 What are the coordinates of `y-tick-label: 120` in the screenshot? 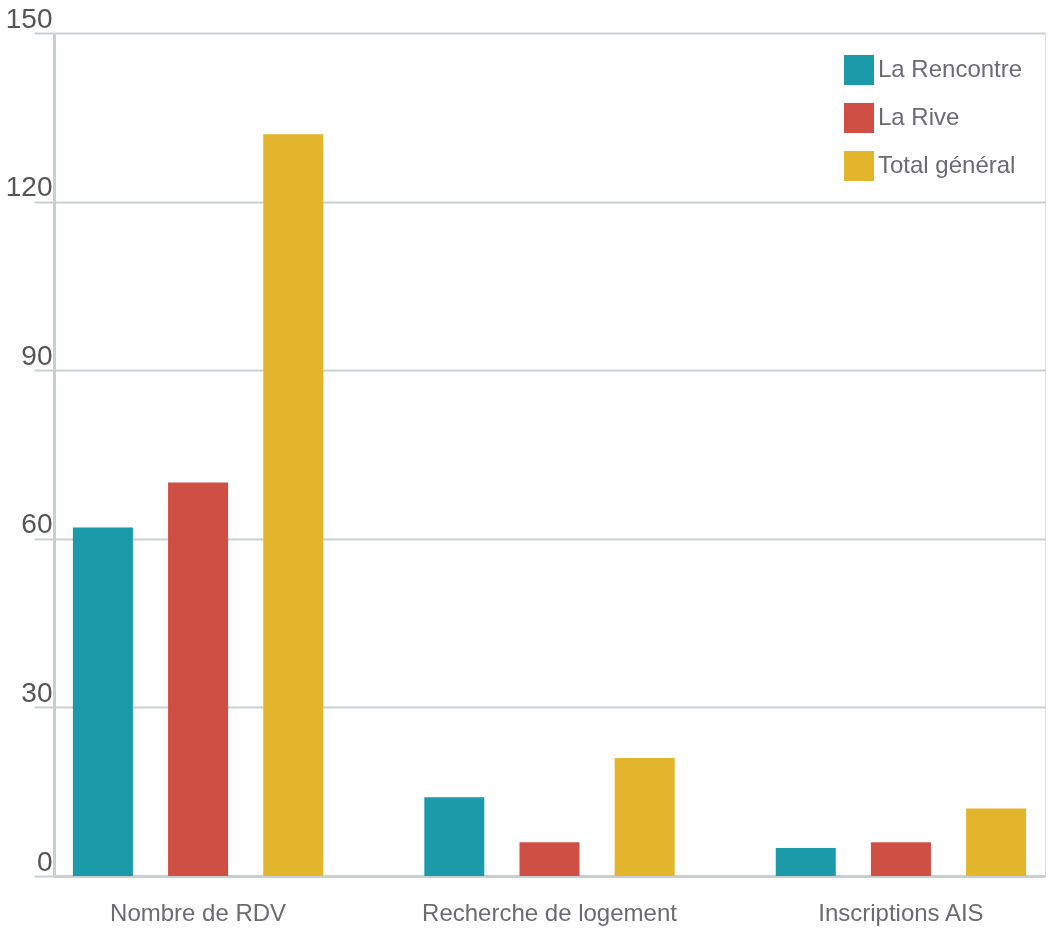 It's located at (29, 187).